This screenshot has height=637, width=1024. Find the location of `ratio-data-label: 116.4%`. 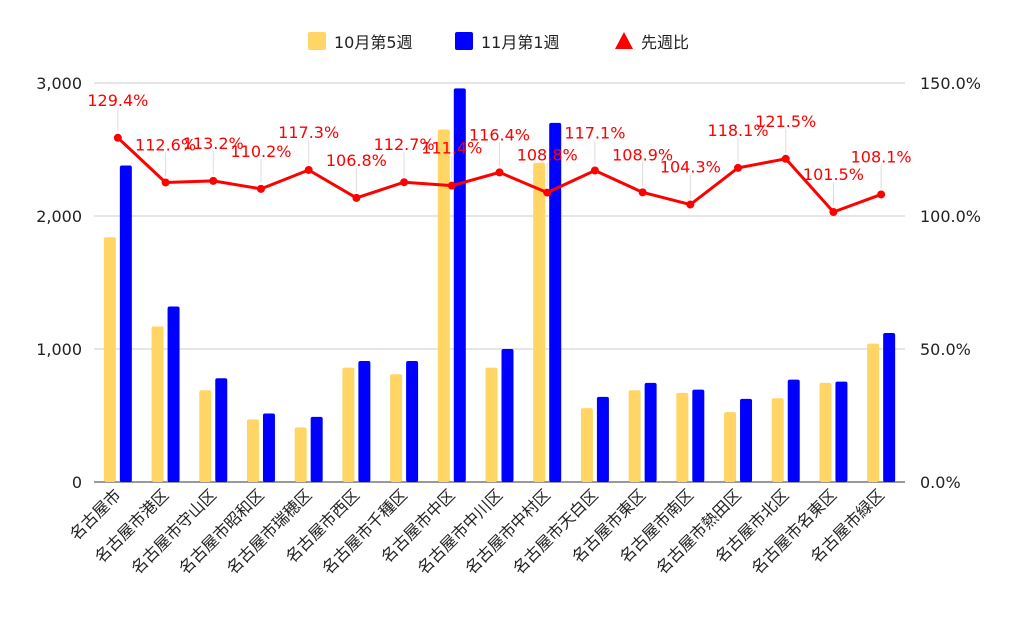

ratio-data-label: 116.4% is located at coordinates (499, 134).